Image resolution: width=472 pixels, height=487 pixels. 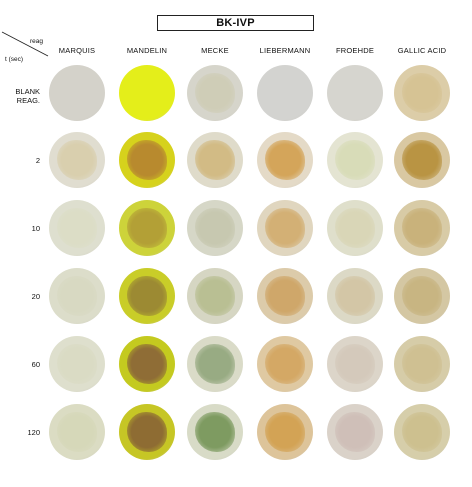 What do you see at coordinates (14, 59) in the screenshot?
I see `time-axis-label: t (sec)` at bounding box center [14, 59].